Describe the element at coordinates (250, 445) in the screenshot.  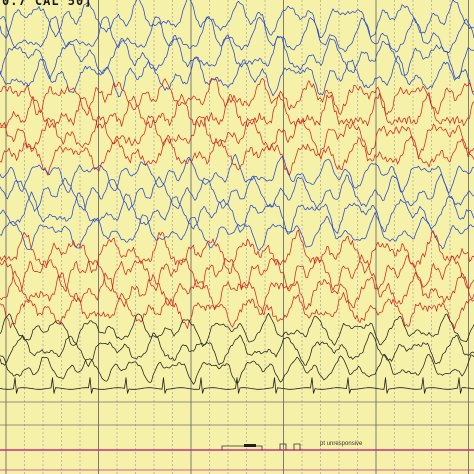
I see `event-bar` at that location.